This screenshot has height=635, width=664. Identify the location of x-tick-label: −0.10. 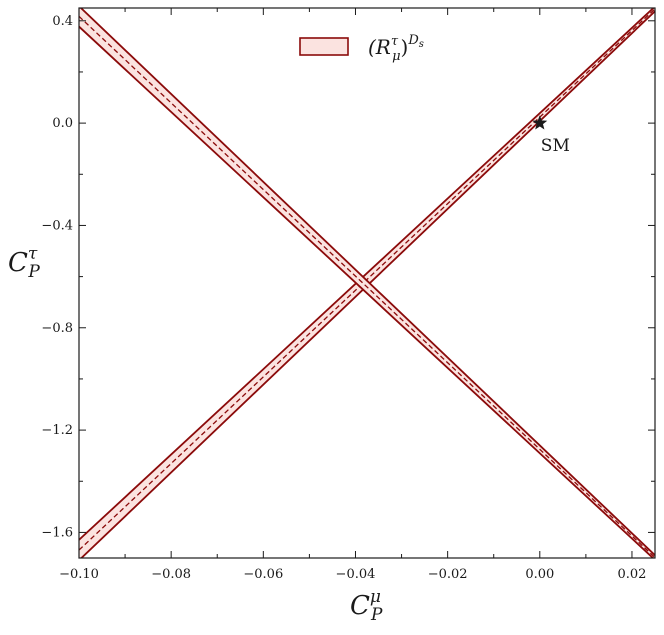
(79, 574).